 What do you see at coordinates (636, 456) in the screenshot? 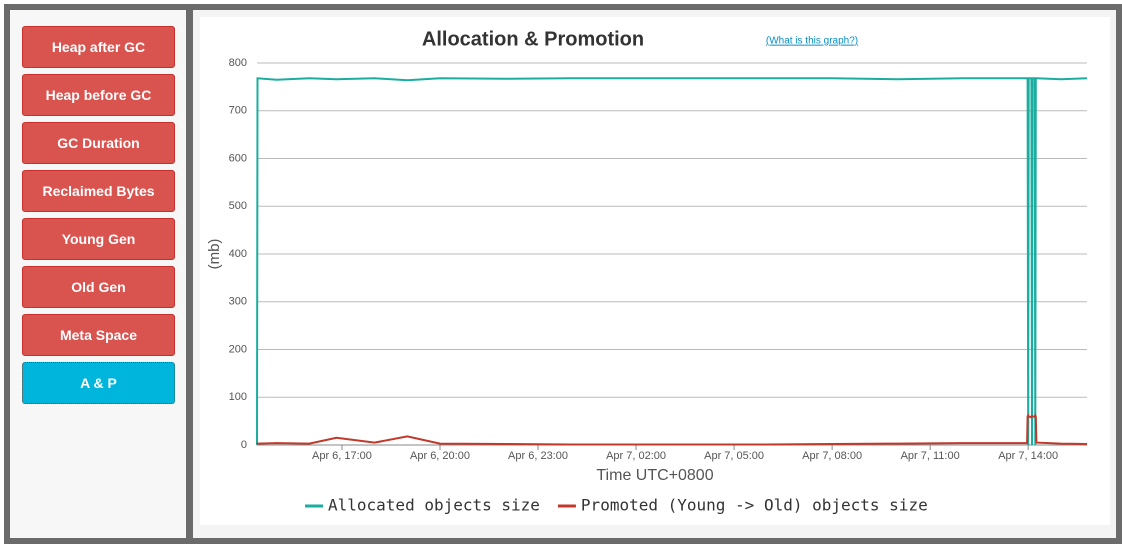
I see `x-tick-label: Apr 7, 02:00` at bounding box center [636, 456].